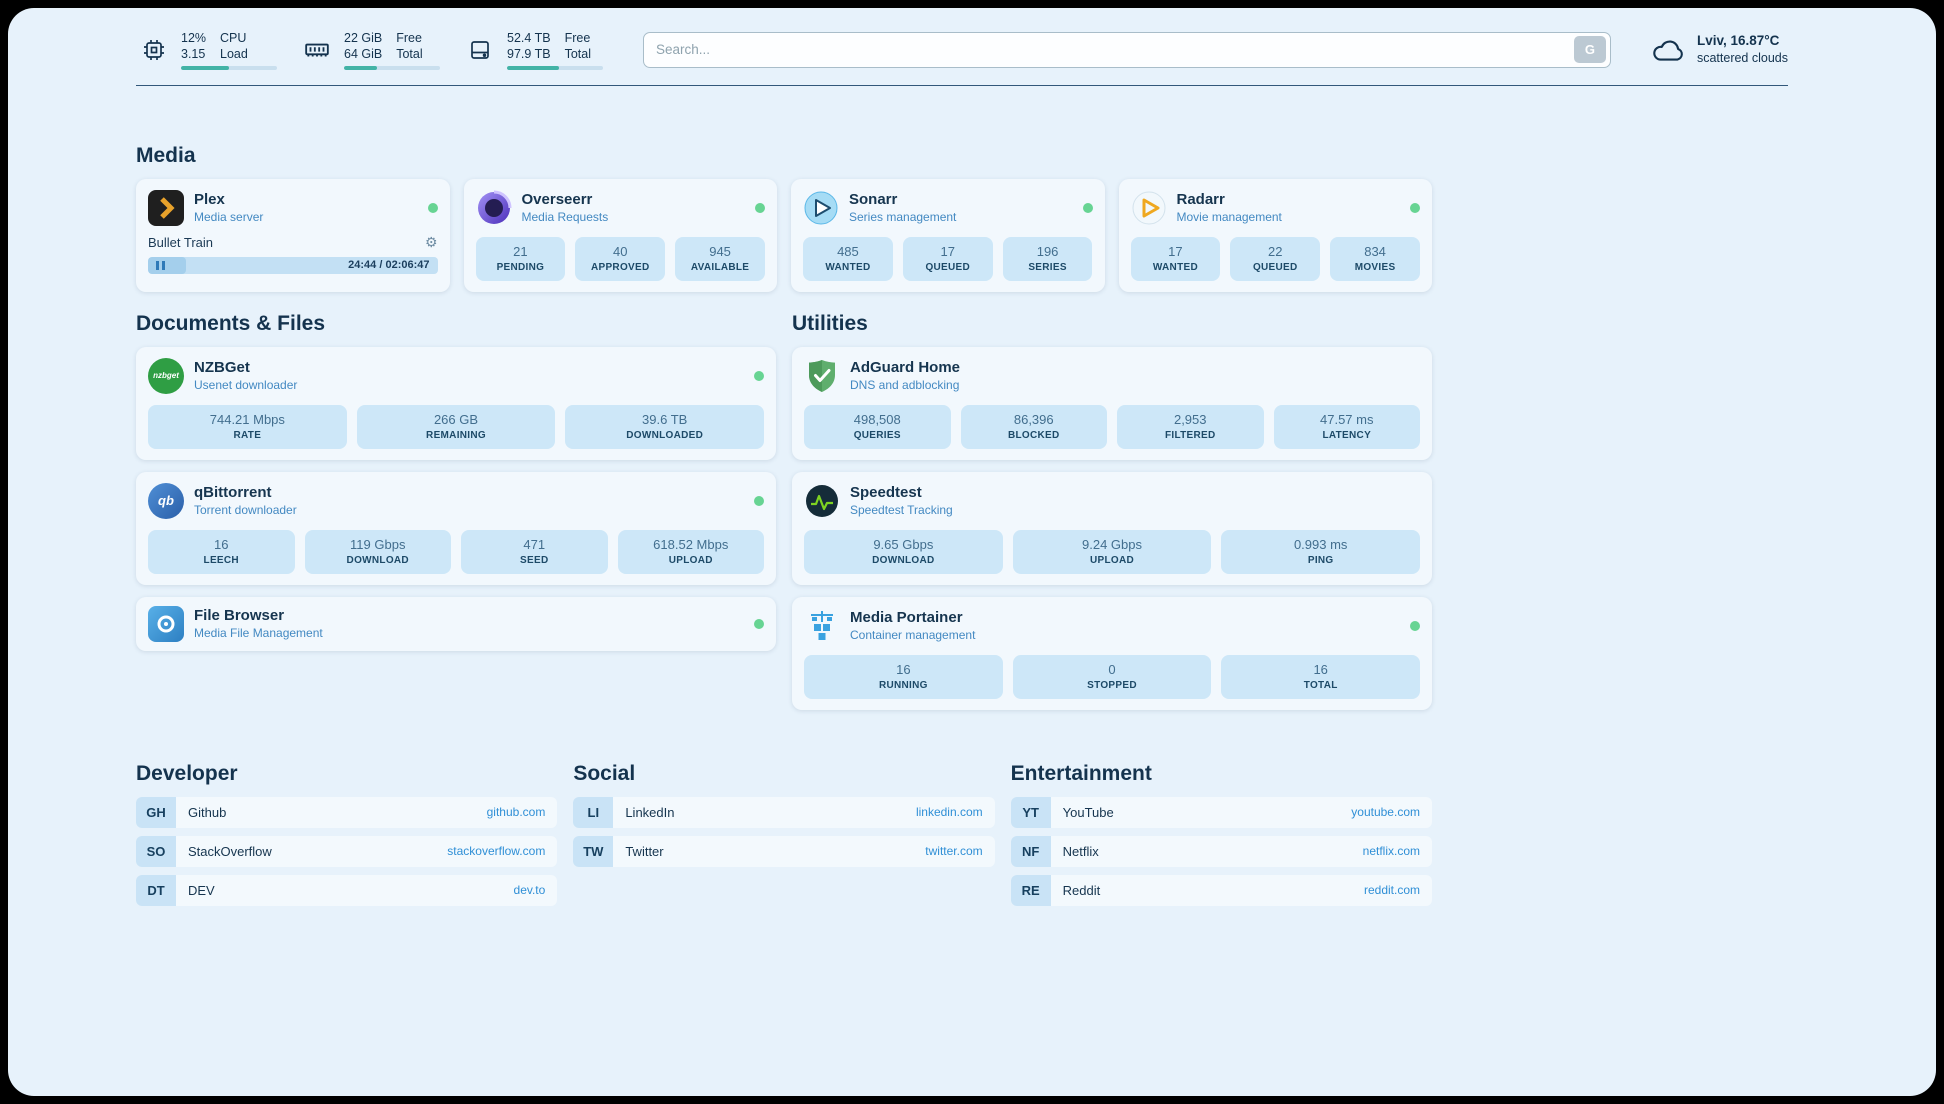  Describe the element at coordinates (873, 199) in the screenshot. I see `service-name: Sonarr` at that location.